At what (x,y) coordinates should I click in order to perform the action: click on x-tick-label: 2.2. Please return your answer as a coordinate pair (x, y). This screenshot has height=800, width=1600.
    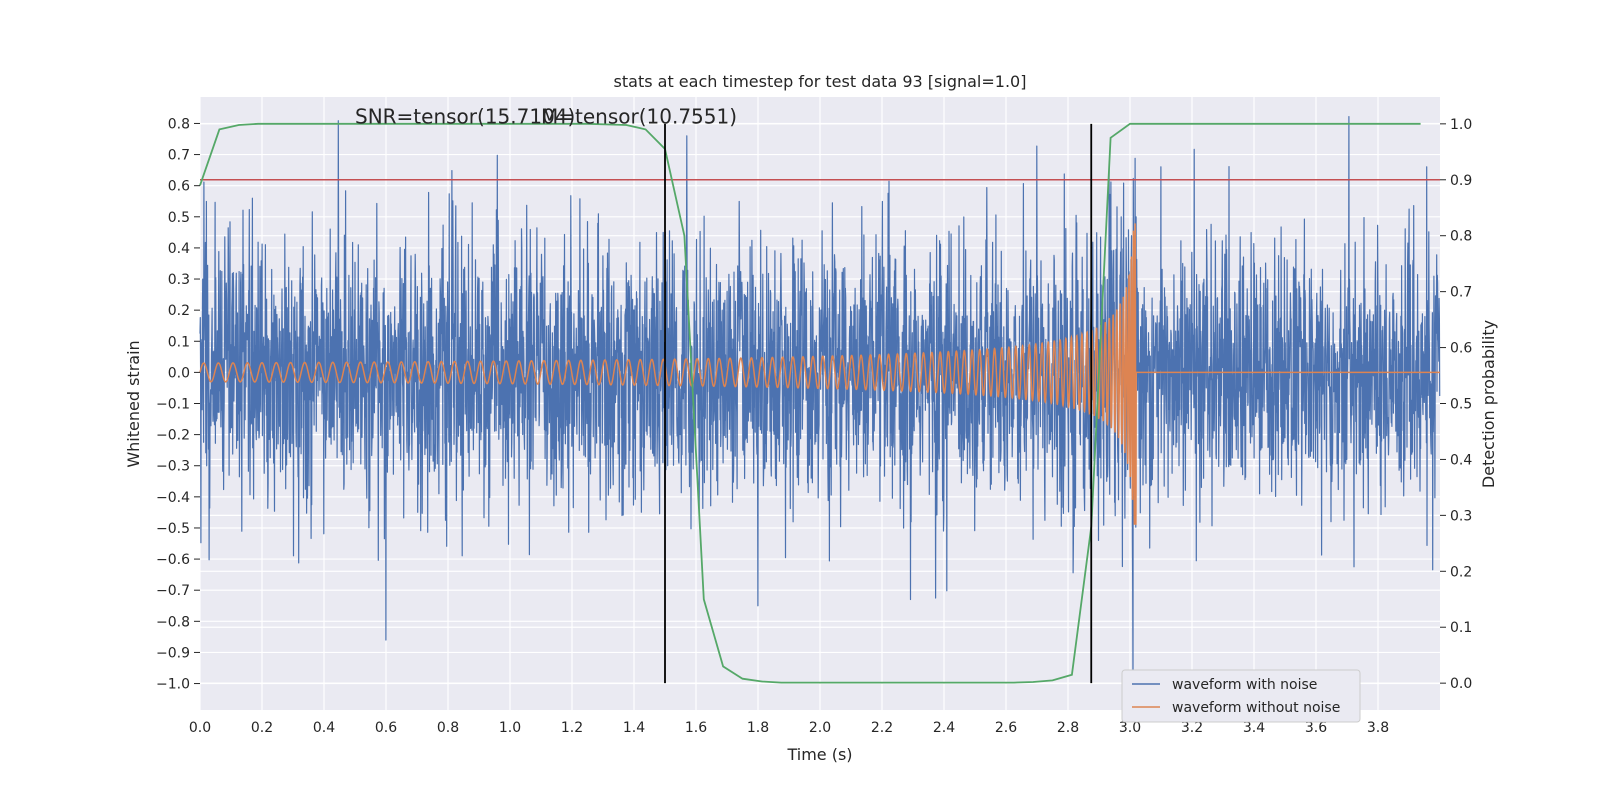
    Looking at the image, I should click on (882, 728).